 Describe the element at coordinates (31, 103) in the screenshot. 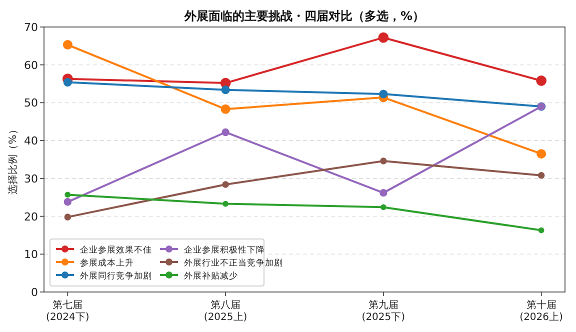

I see `y-tick-label: 50` at that location.